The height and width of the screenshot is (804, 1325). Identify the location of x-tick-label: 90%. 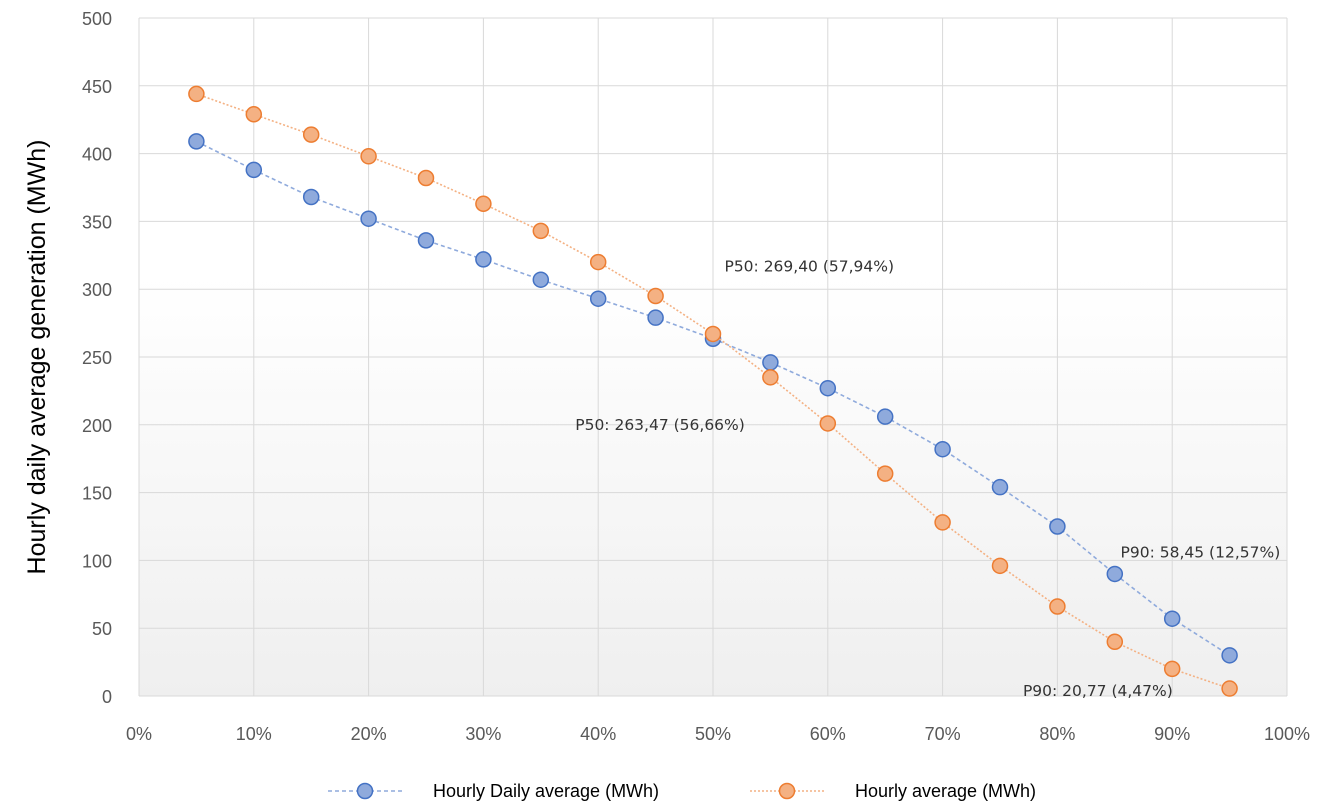
(1172, 734).